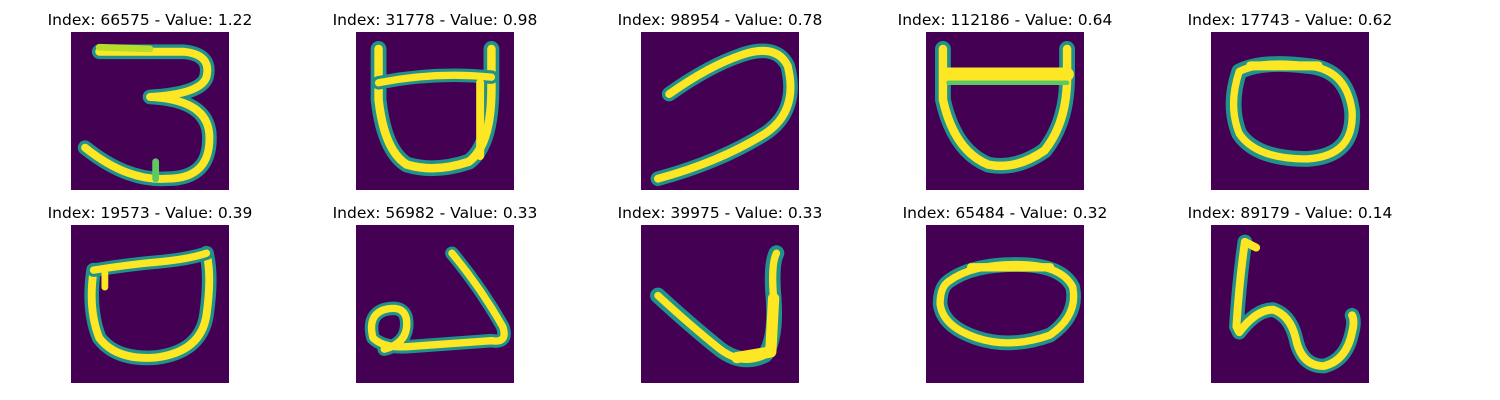 The height and width of the screenshot is (400, 1500). I want to click on panel-10: Index: 89179 - Value: 0.14, so click(1290, 298).